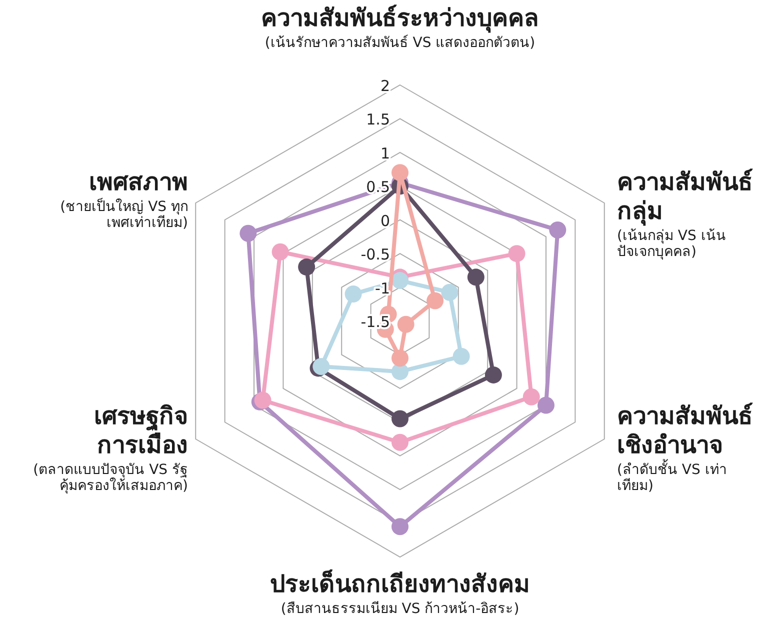  I want to click on y-tick-label: 1, so click(385, 153).